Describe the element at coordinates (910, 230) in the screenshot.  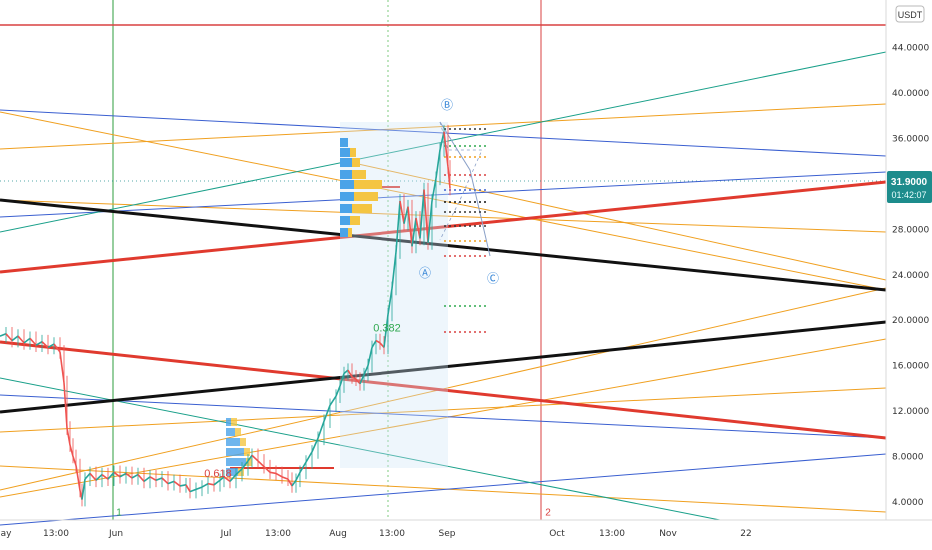
I see `y-tick-label: 28.0000` at that location.